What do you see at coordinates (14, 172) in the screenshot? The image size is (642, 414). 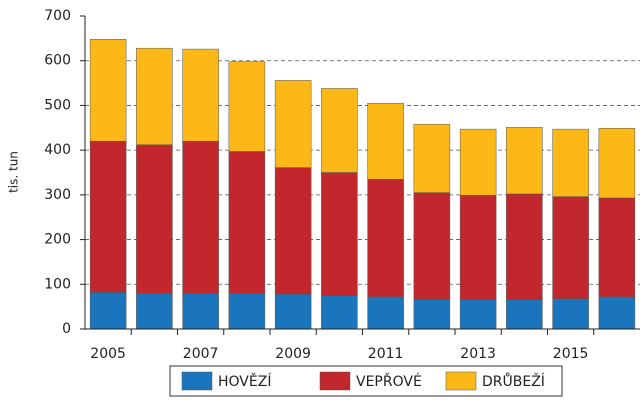 I see `y-axis-label: tis. tun` at bounding box center [14, 172].